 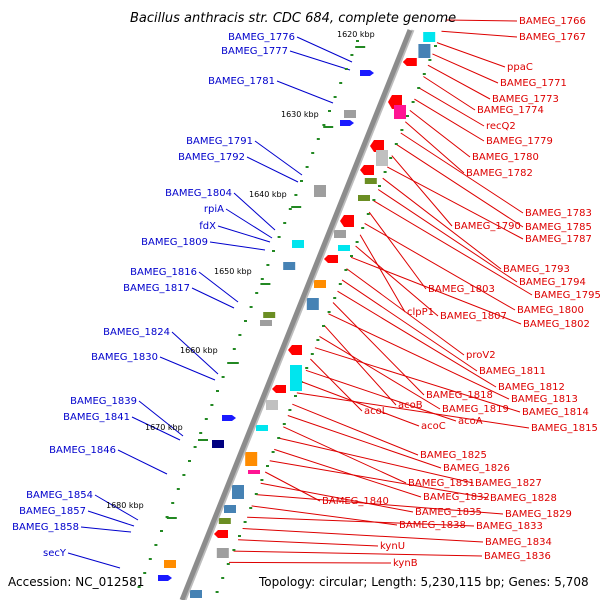 What do you see at coordinates (156, 288) in the screenshot?
I see `gene-label-left: BAMEG_1817` at bounding box center [156, 288].